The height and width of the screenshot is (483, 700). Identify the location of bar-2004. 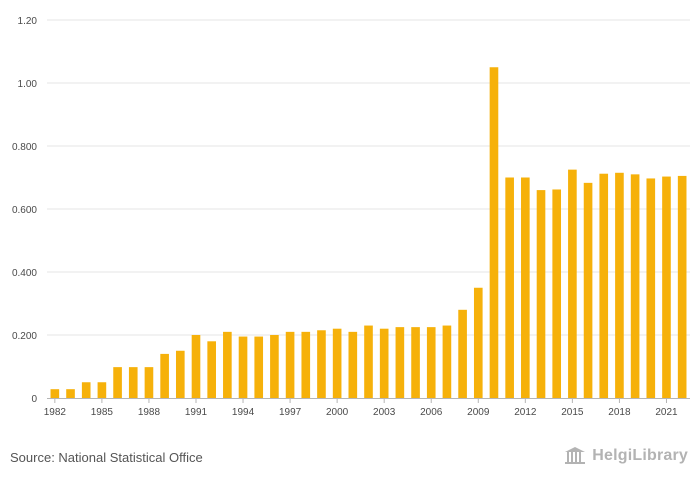
(400, 363).